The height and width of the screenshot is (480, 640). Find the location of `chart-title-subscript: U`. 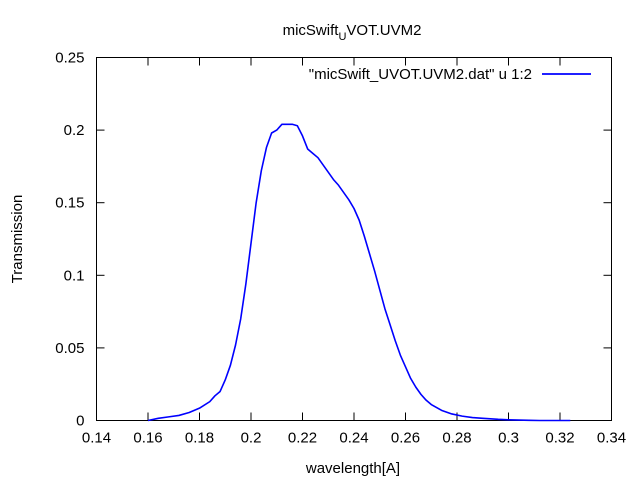

chart-title-subscript: U is located at coordinates (342, 37).